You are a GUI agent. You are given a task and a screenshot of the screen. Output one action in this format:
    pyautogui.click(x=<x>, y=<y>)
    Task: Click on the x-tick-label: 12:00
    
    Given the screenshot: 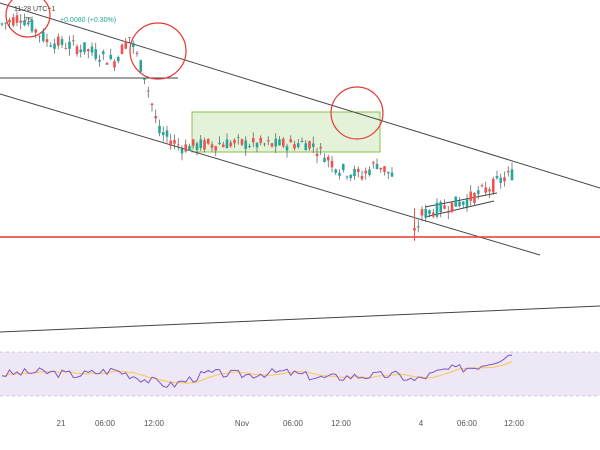 What is the action you would take?
    pyautogui.click(x=154, y=423)
    